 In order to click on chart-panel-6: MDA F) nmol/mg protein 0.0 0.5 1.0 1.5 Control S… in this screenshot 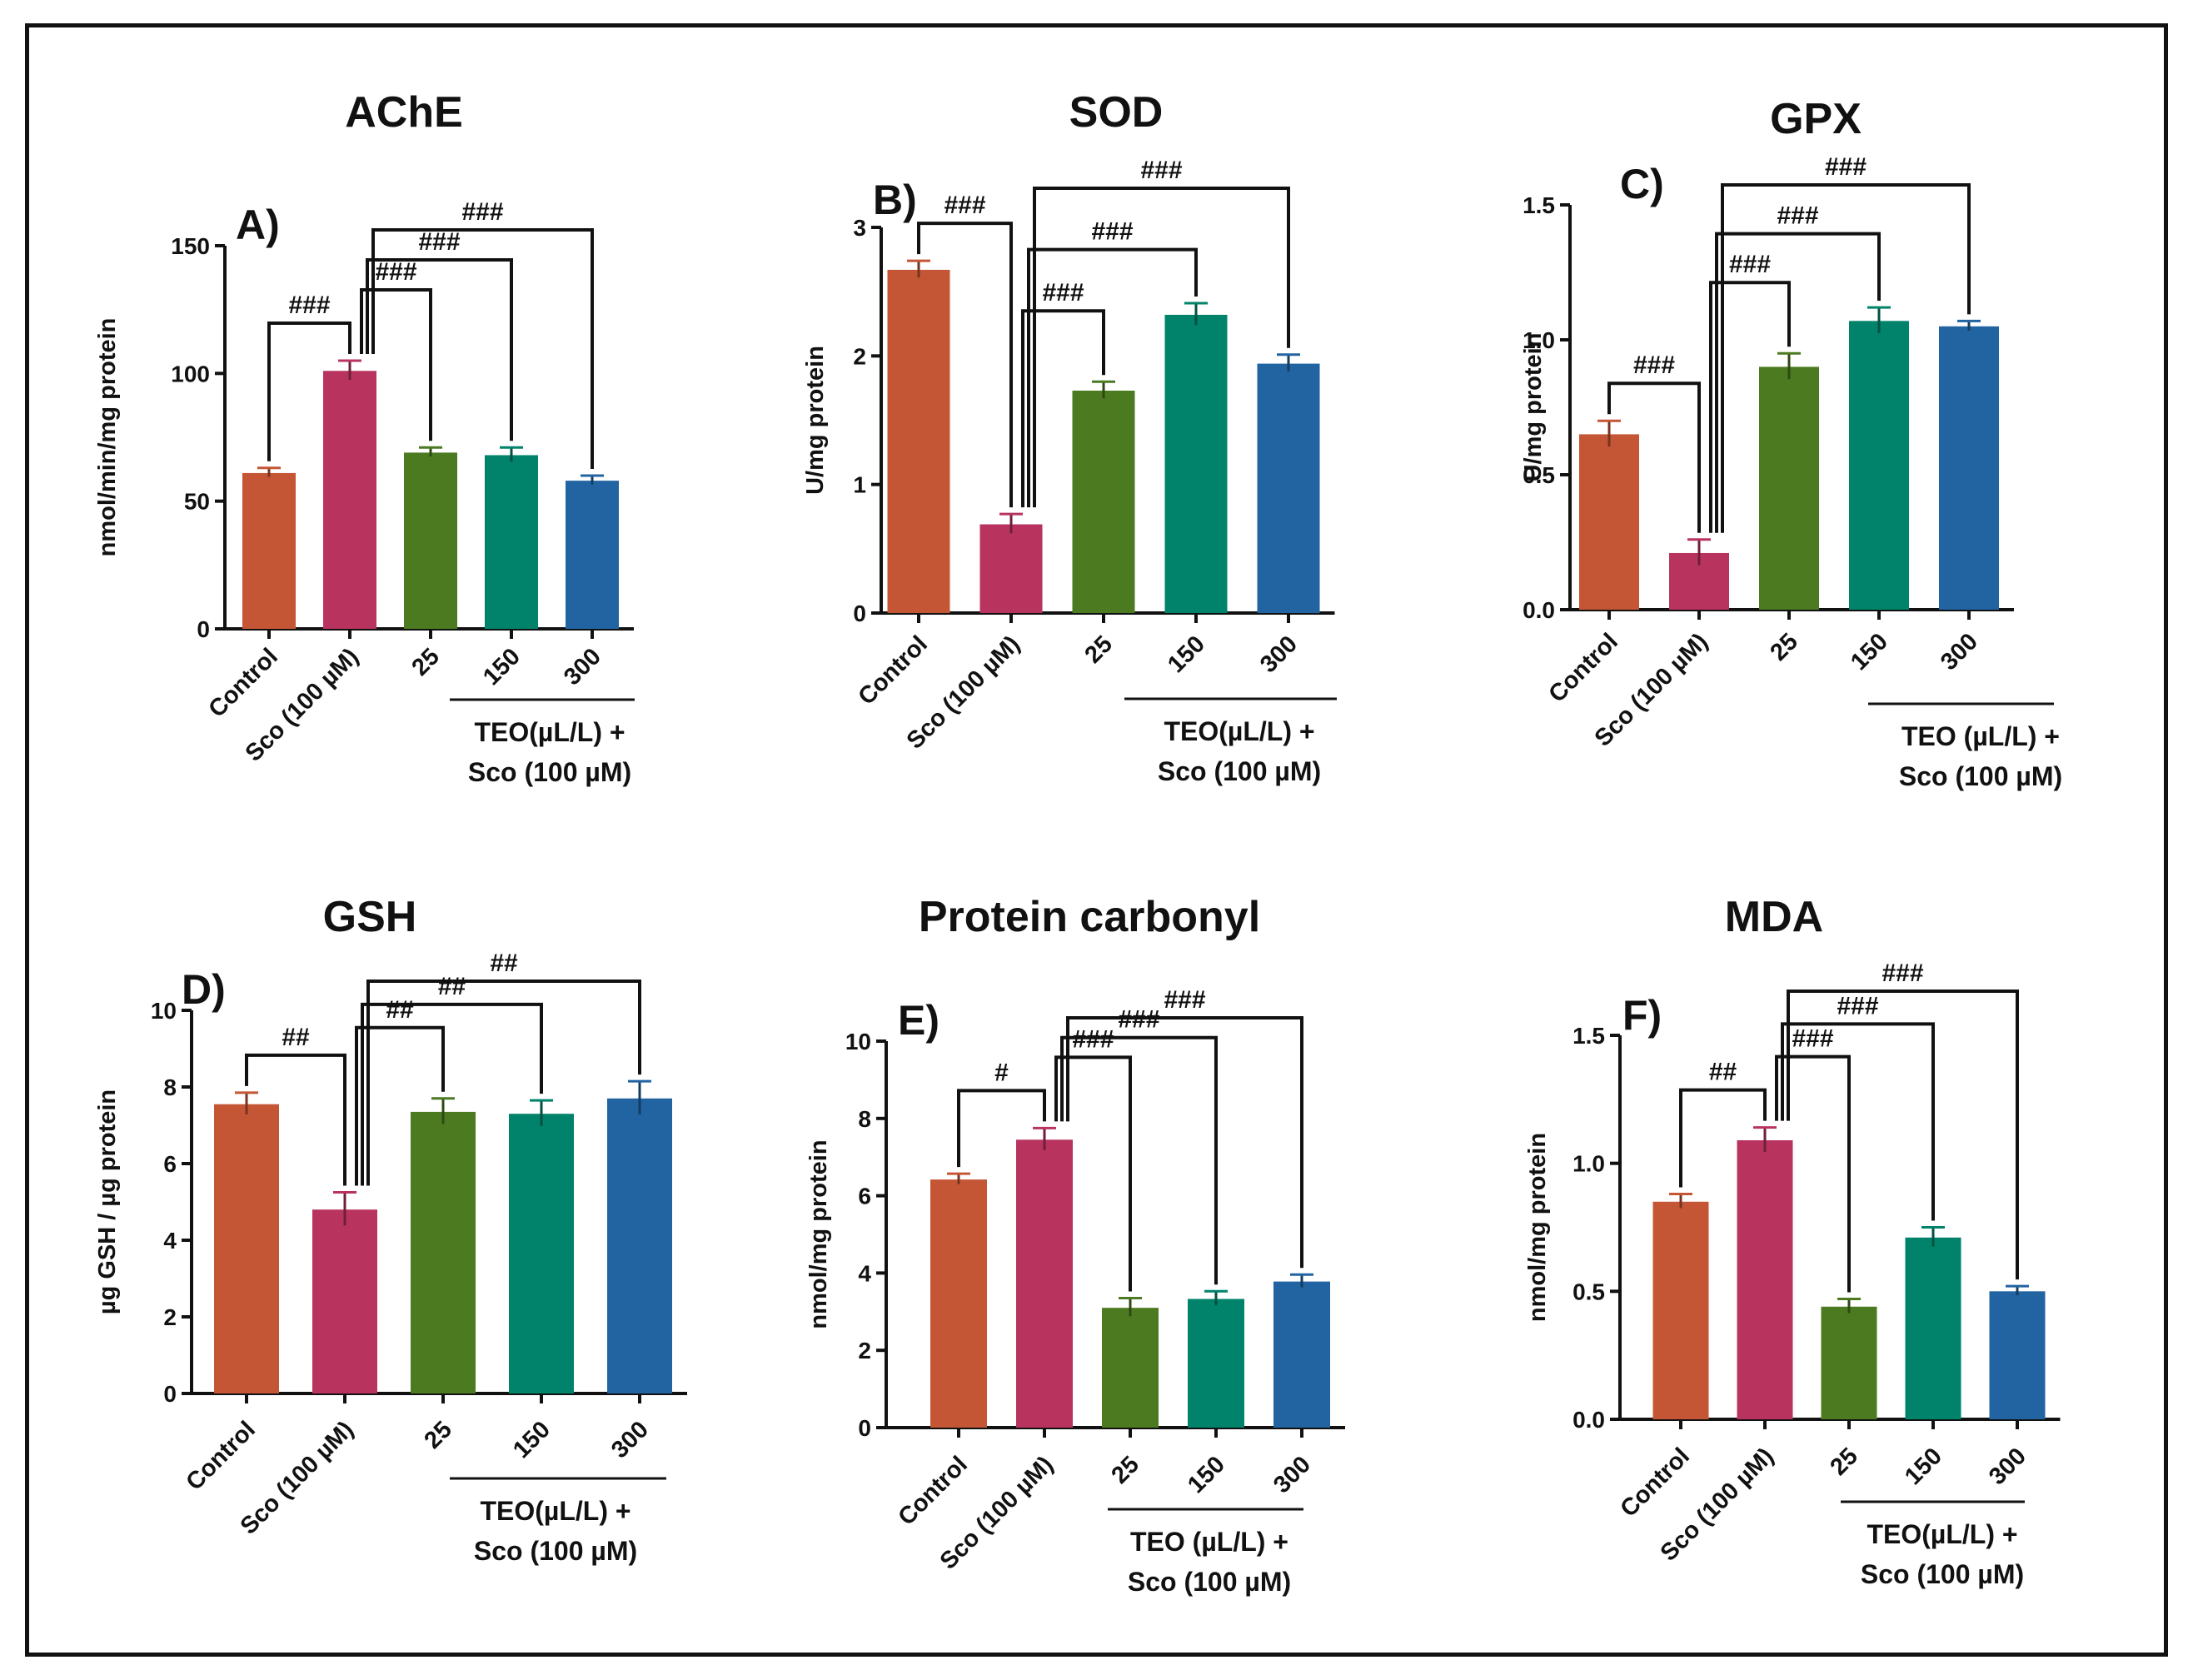, I will do `click(1792, 1241)`.